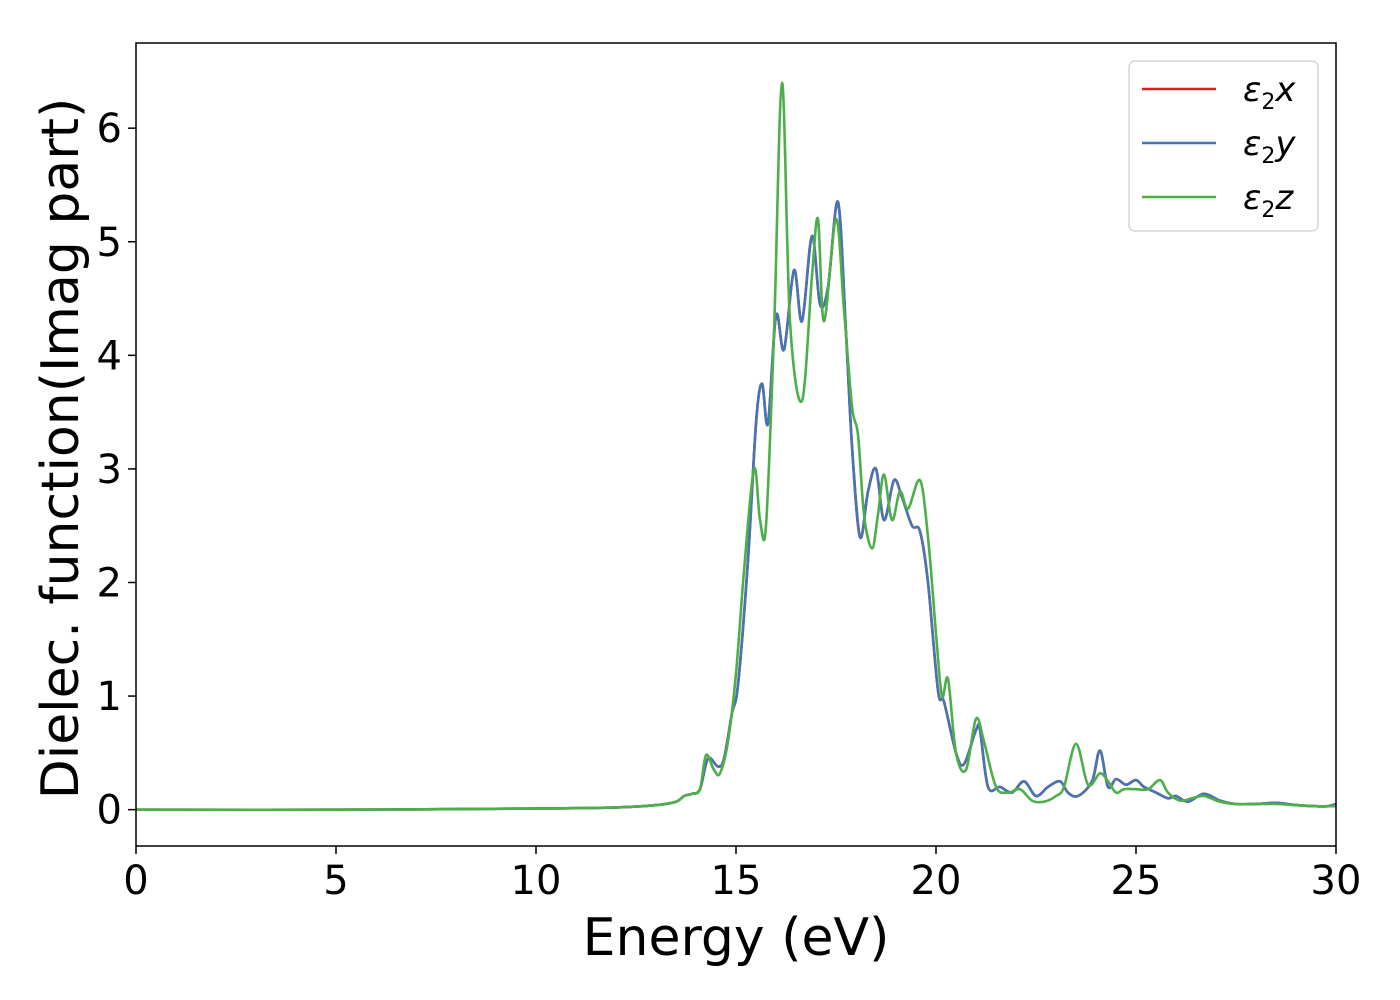 The image size is (1400, 1000). What do you see at coordinates (936, 881) in the screenshot?
I see `x-tick-label: 20` at bounding box center [936, 881].